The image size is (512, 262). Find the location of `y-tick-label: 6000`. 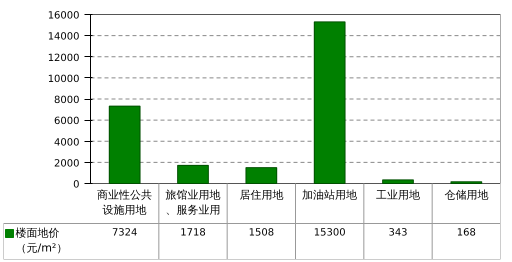

y-tick-label: 6000 is located at coordinates (67, 122).